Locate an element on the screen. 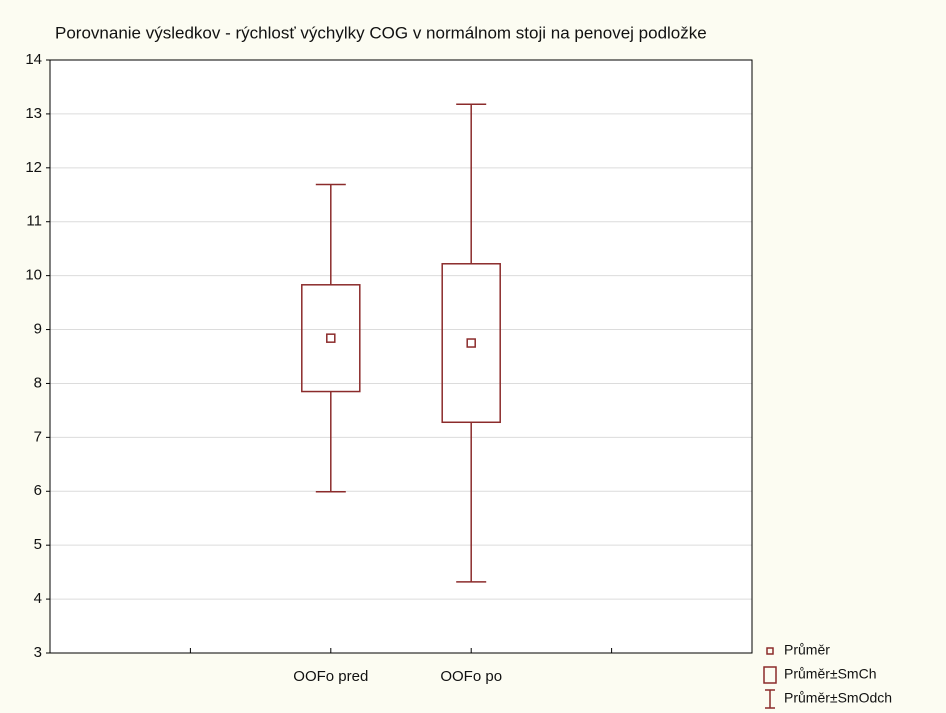 This screenshot has width=946, height=713. y-tick-label: 4 is located at coordinates (38, 598).